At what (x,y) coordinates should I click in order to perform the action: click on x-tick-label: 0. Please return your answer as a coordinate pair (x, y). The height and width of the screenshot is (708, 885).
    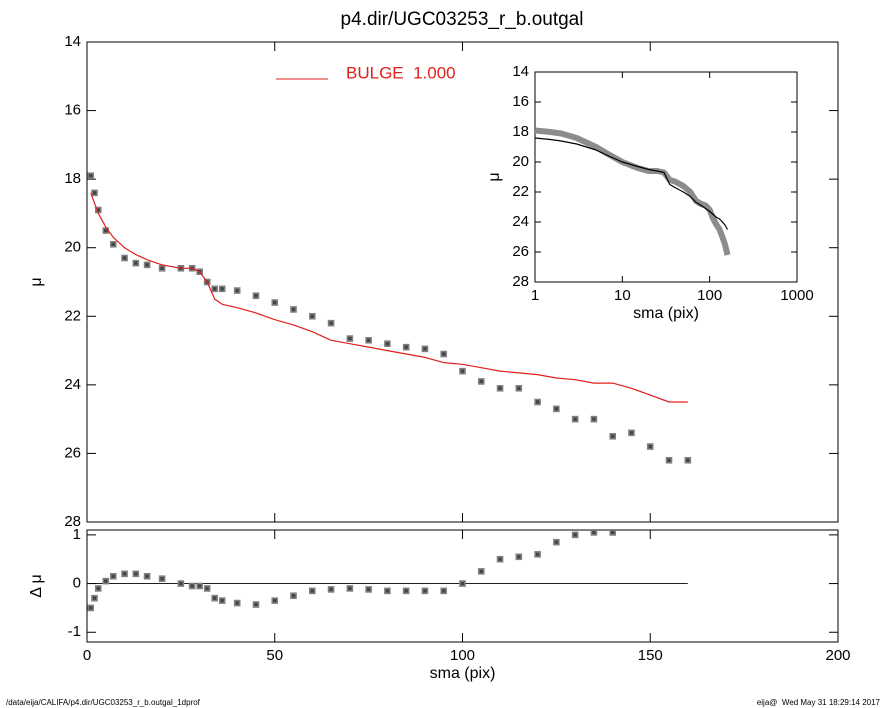
    Looking at the image, I should click on (87, 655).